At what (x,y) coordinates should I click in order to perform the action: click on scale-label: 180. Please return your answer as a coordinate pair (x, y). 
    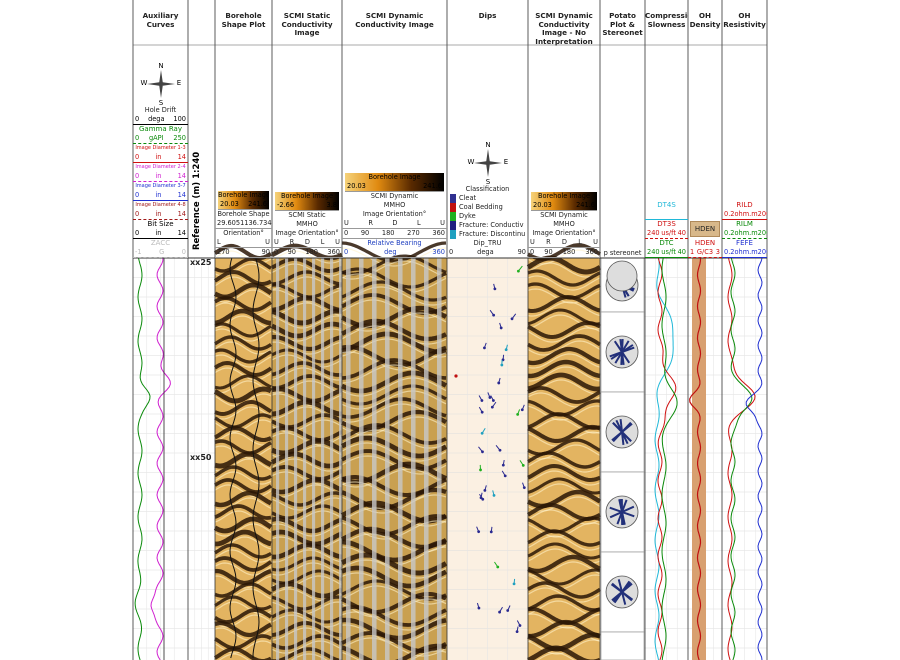
    Looking at the image, I should click on (388, 233).